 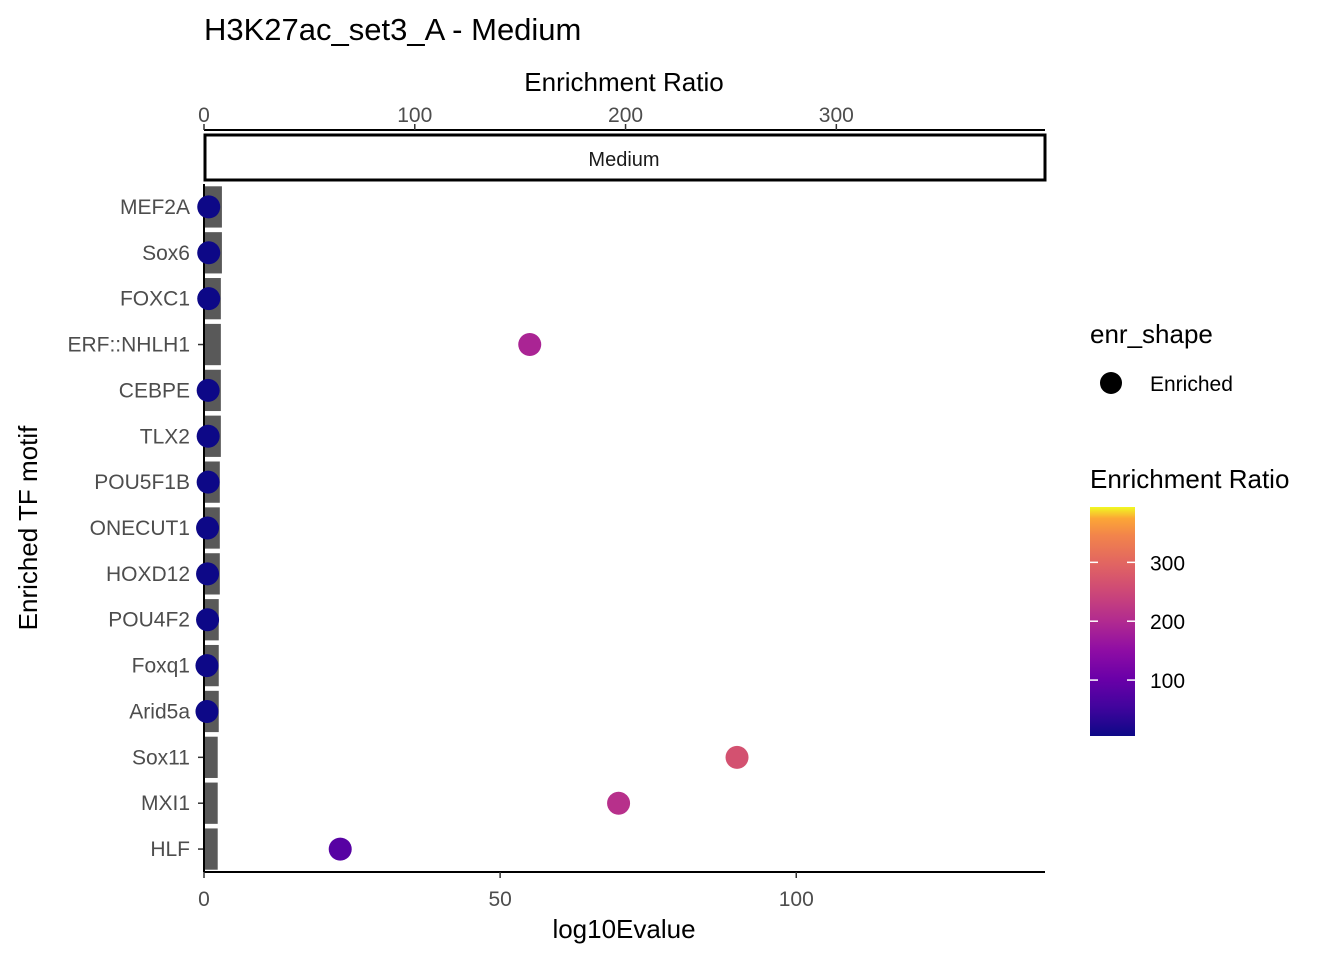 What do you see at coordinates (155, 299) in the screenshot?
I see `y-tick-label: FOXC1` at bounding box center [155, 299].